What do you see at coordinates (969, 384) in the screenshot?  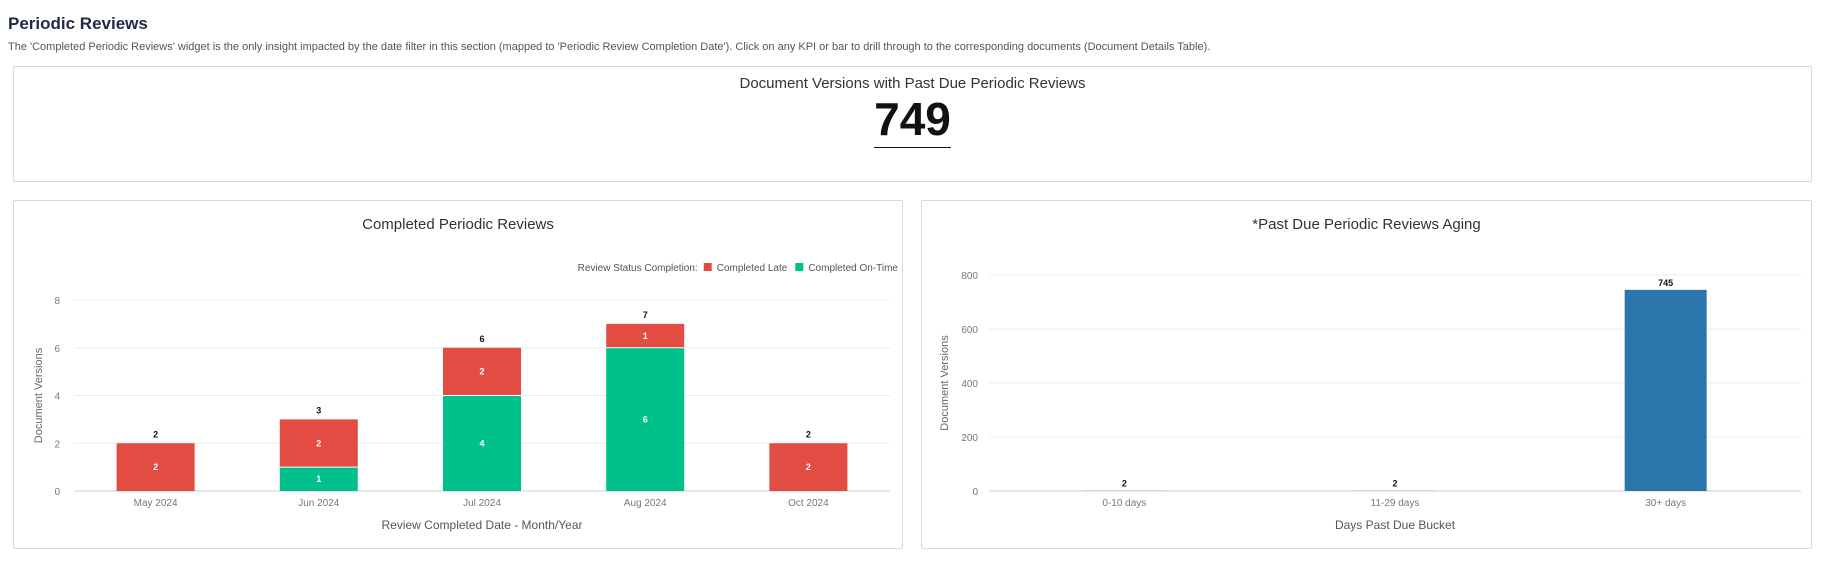 I see `y-tick-label: 400` at bounding box center [969, 384].